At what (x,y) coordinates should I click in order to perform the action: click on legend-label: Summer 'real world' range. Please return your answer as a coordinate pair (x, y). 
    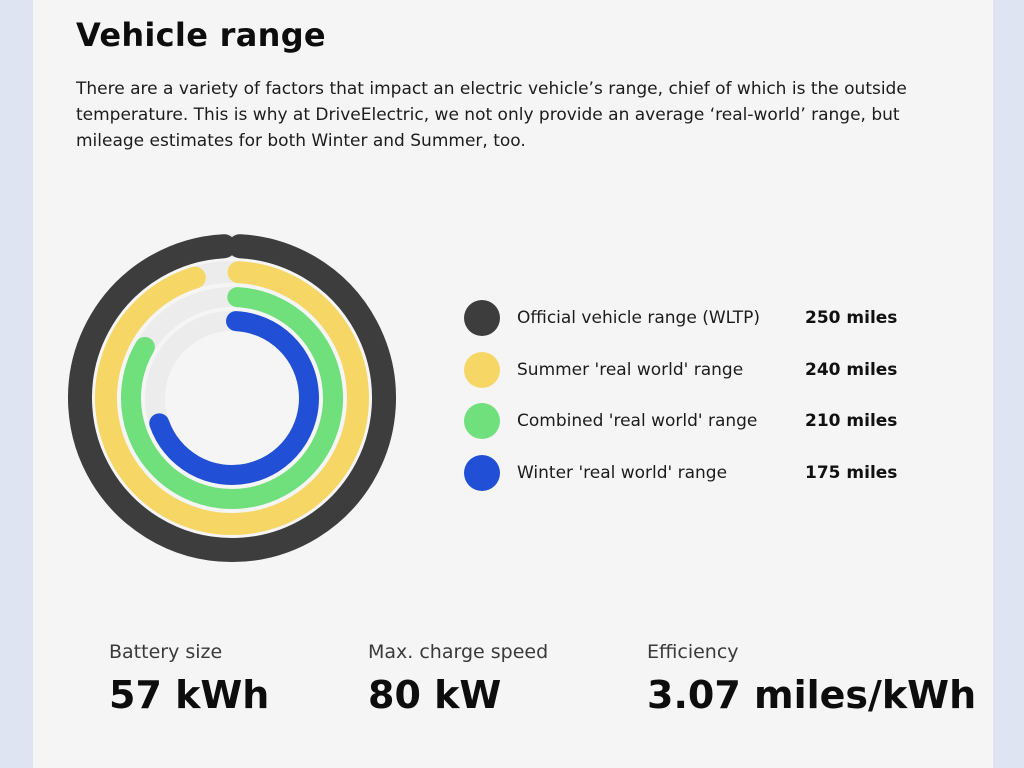
    Looking at the image, I should click on (630, 369).